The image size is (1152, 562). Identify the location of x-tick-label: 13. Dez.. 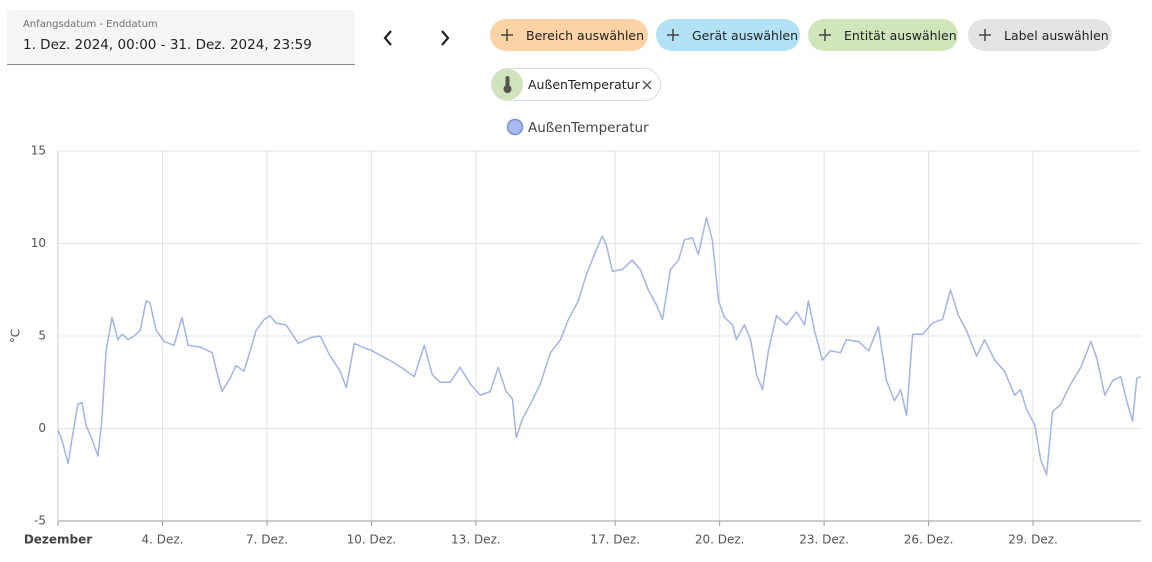
(476, 540).